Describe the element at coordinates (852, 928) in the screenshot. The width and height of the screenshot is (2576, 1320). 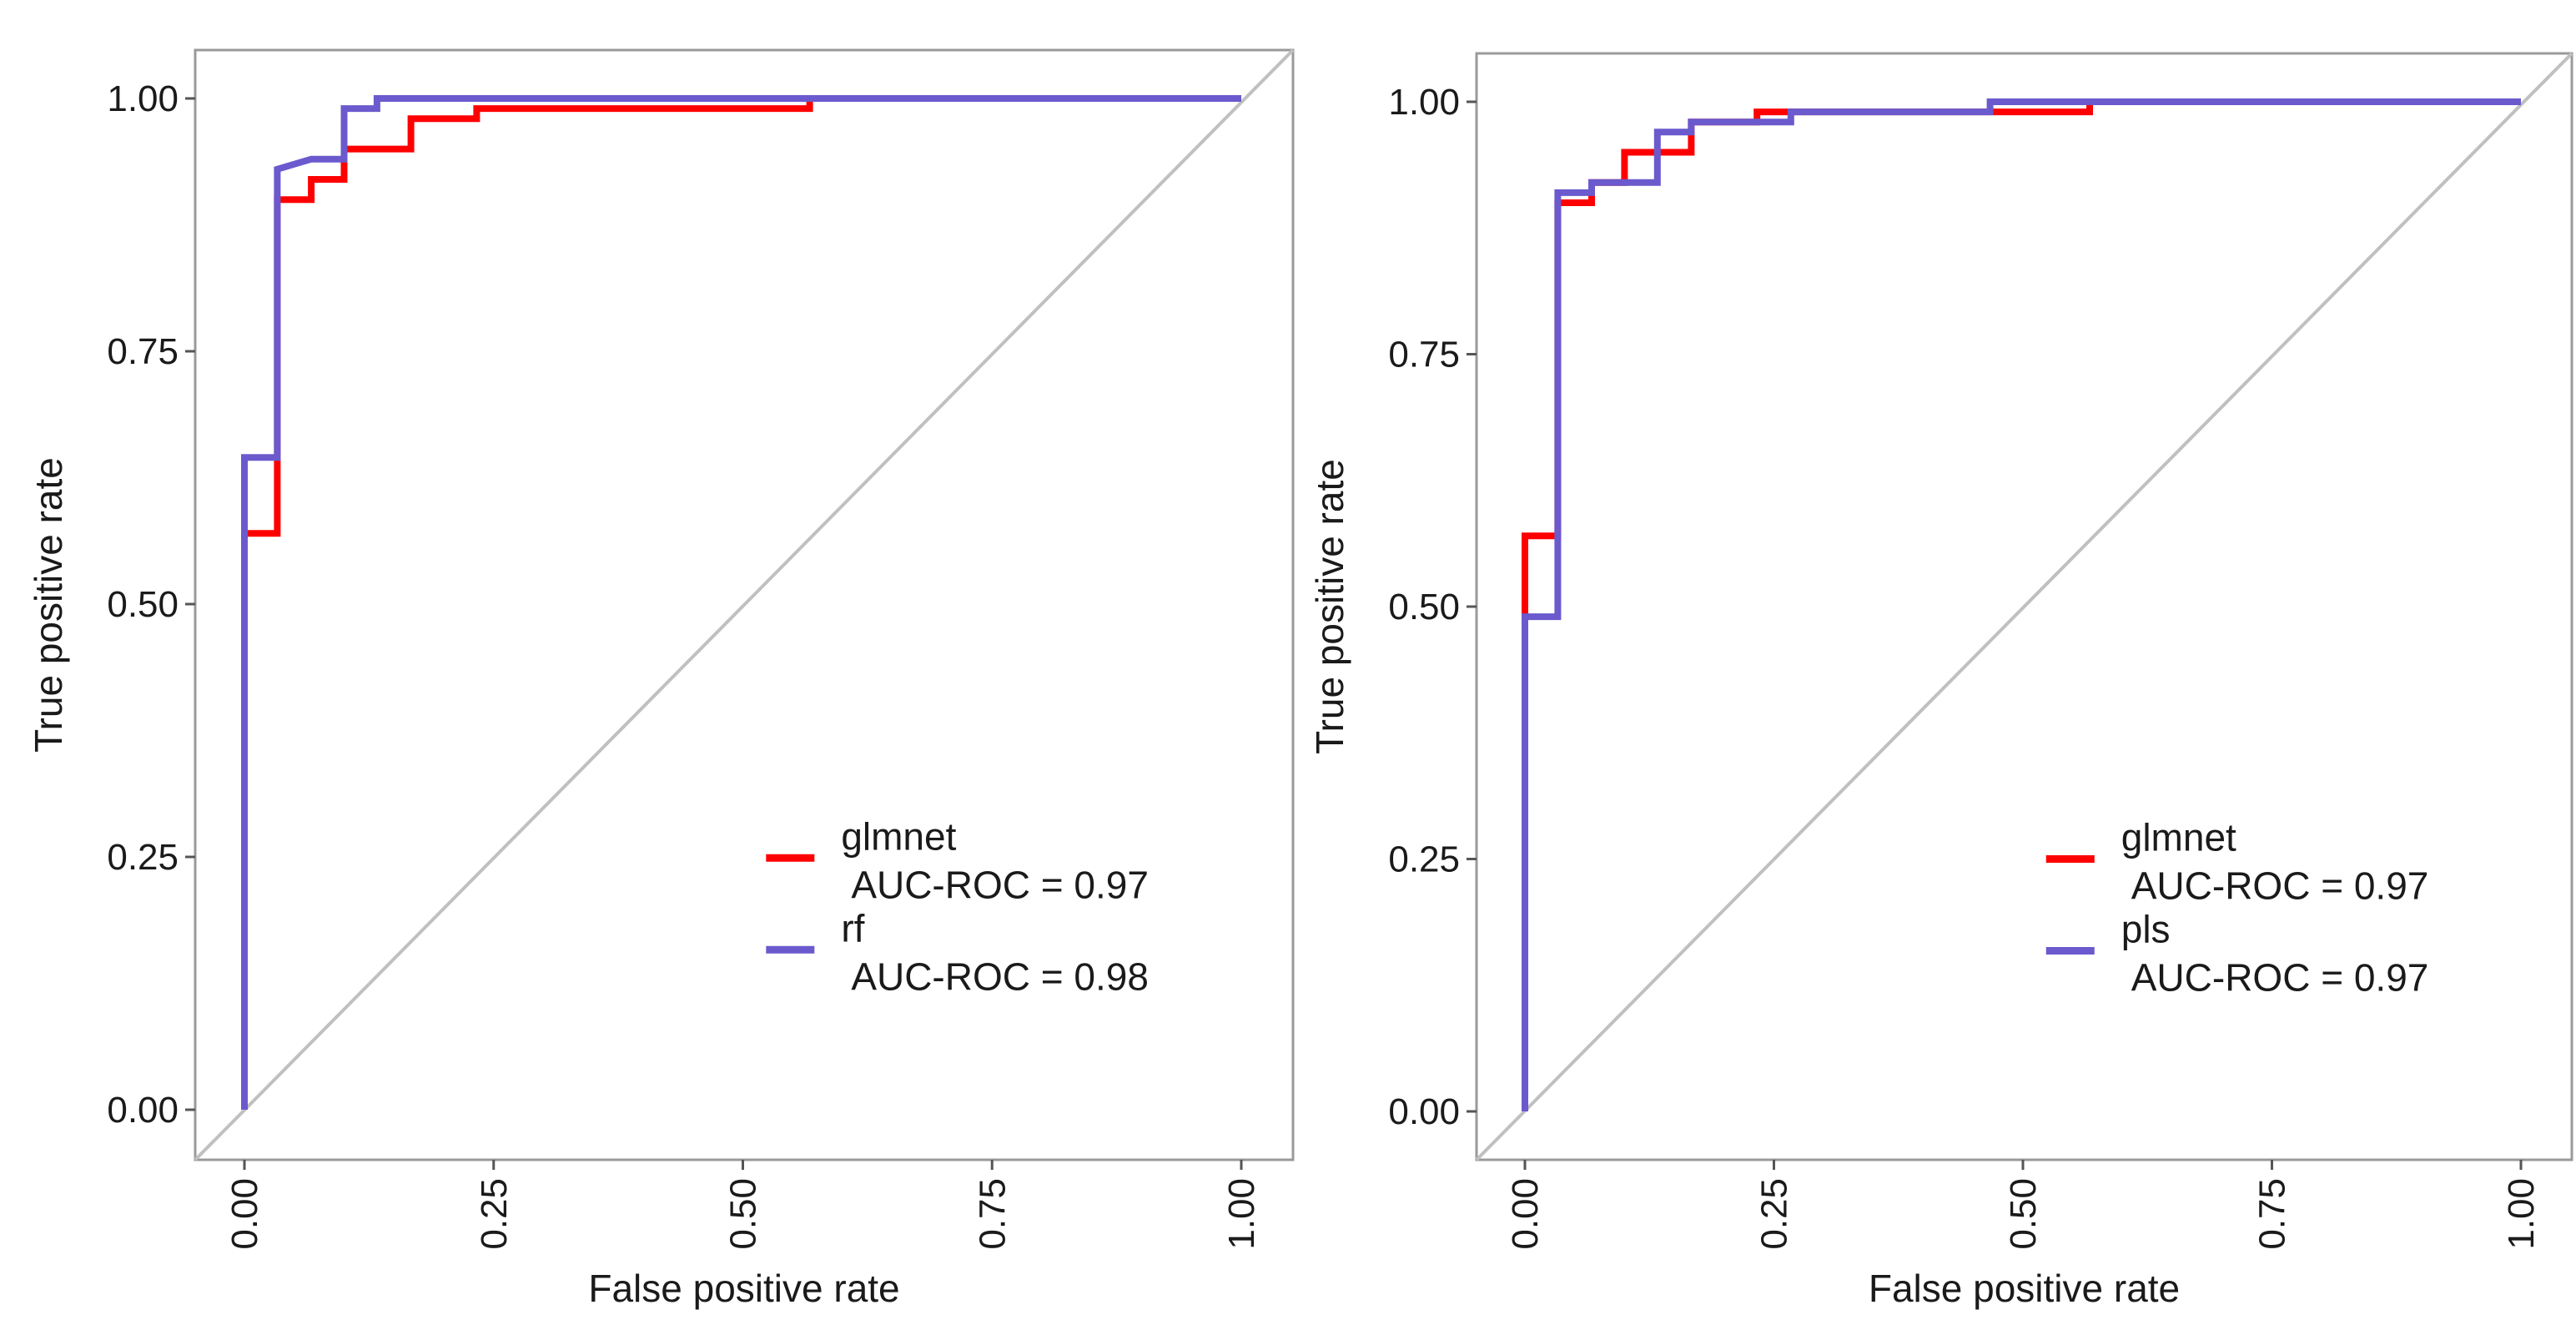
I see `legend-label-name: rf` at that location.